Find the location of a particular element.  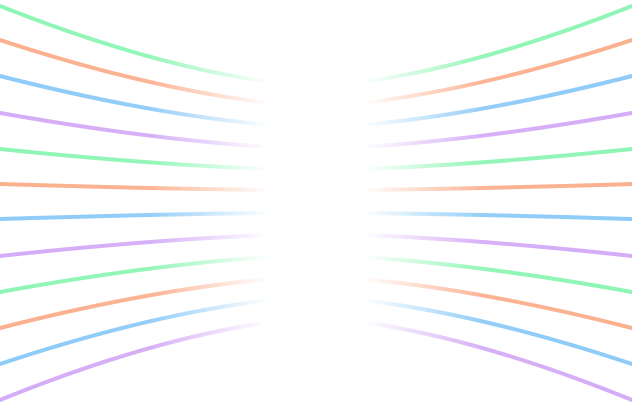

stripe-right-12-purple is located at coordinates (496, 361).